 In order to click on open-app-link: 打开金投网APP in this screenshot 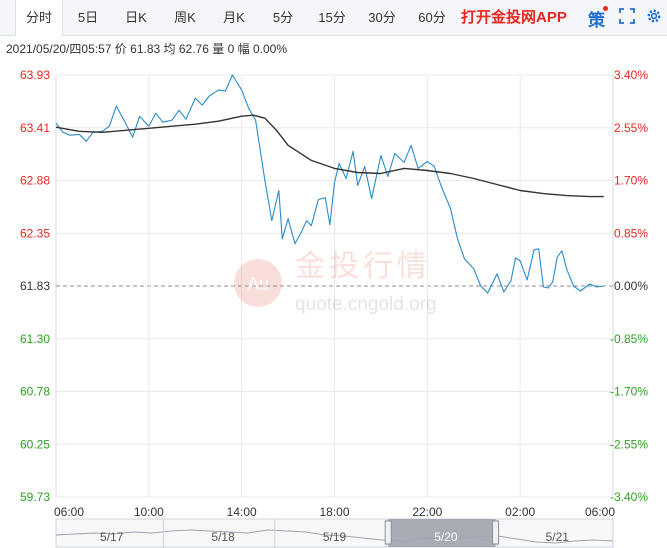, I will do `click(514, 17)`.